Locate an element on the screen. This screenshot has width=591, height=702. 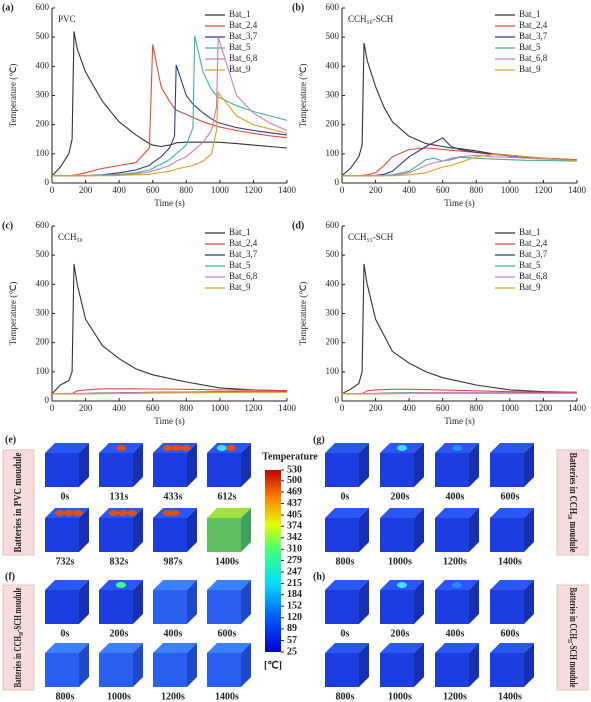
y-tick-label: 0 is located at coordinates (47, 400).